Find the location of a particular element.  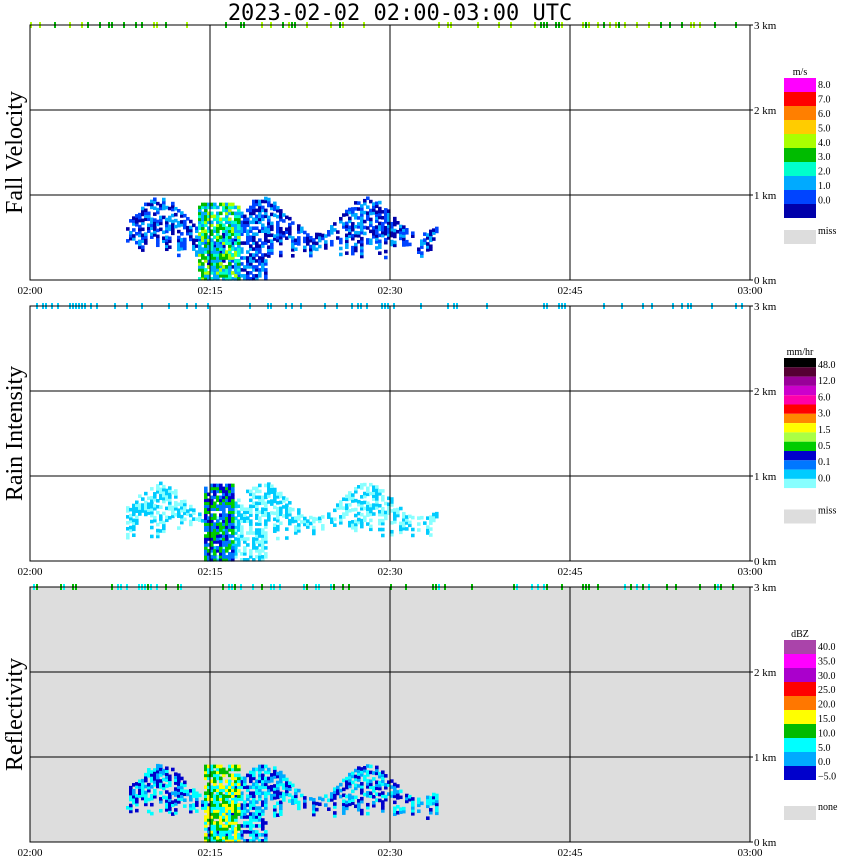

legend-label: 0.5 is located at coordinates (824, 446).